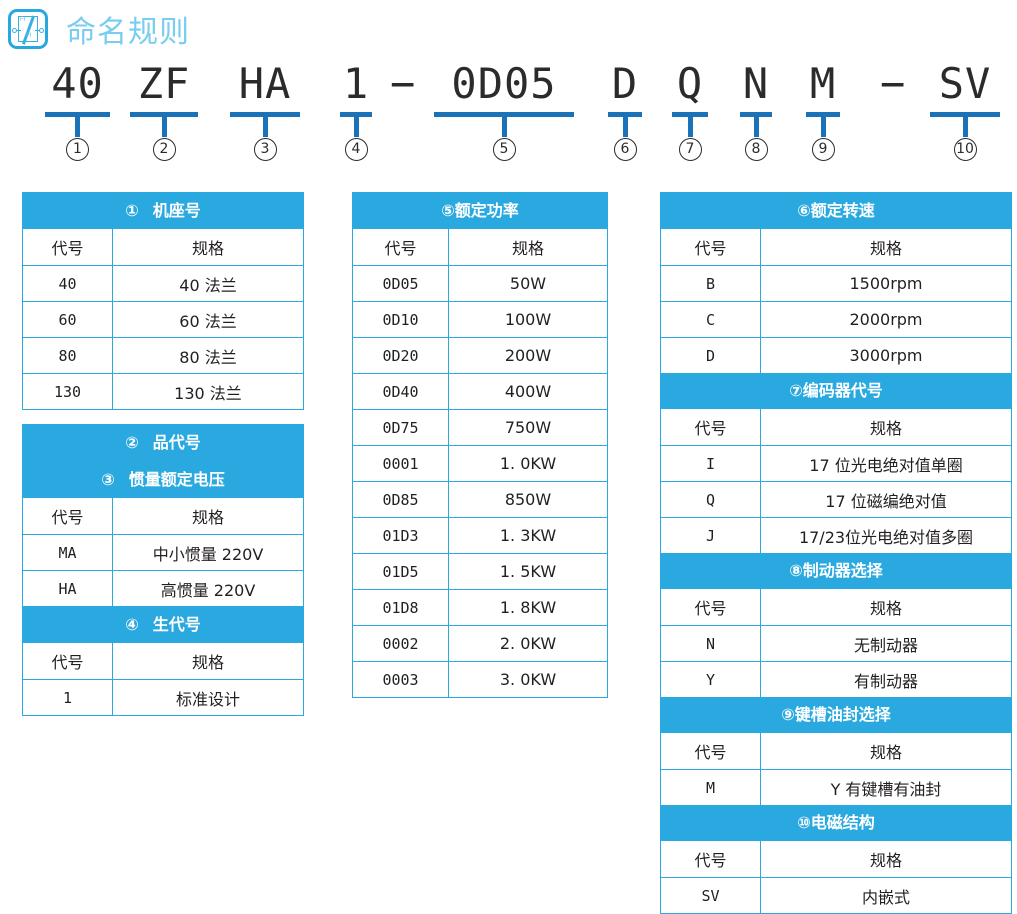  What do you see at coordinates (163, 391) in the screenshot?
I see `table-row: 130 130 法兰` at bounding box center [163, 391].